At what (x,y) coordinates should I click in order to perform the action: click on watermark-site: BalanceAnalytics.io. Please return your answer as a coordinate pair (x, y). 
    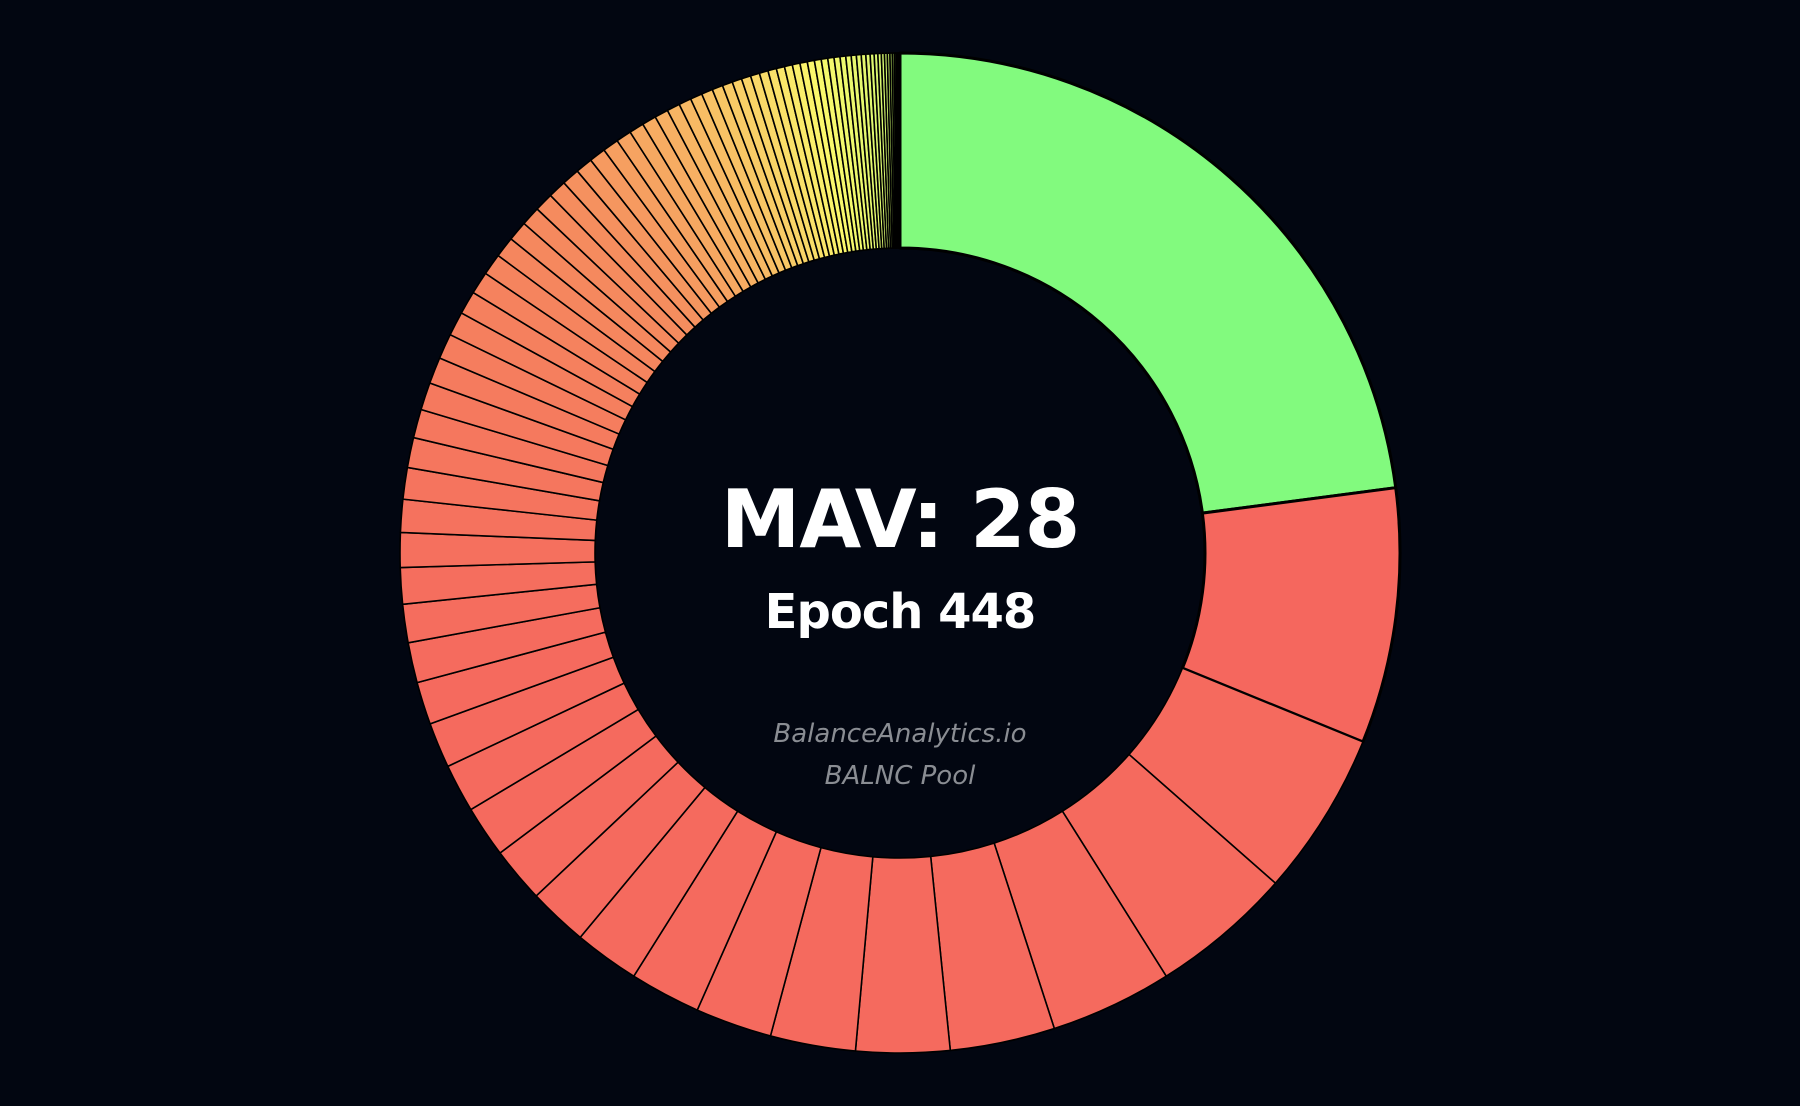
    Looking at the image, I should click on (900, 734).